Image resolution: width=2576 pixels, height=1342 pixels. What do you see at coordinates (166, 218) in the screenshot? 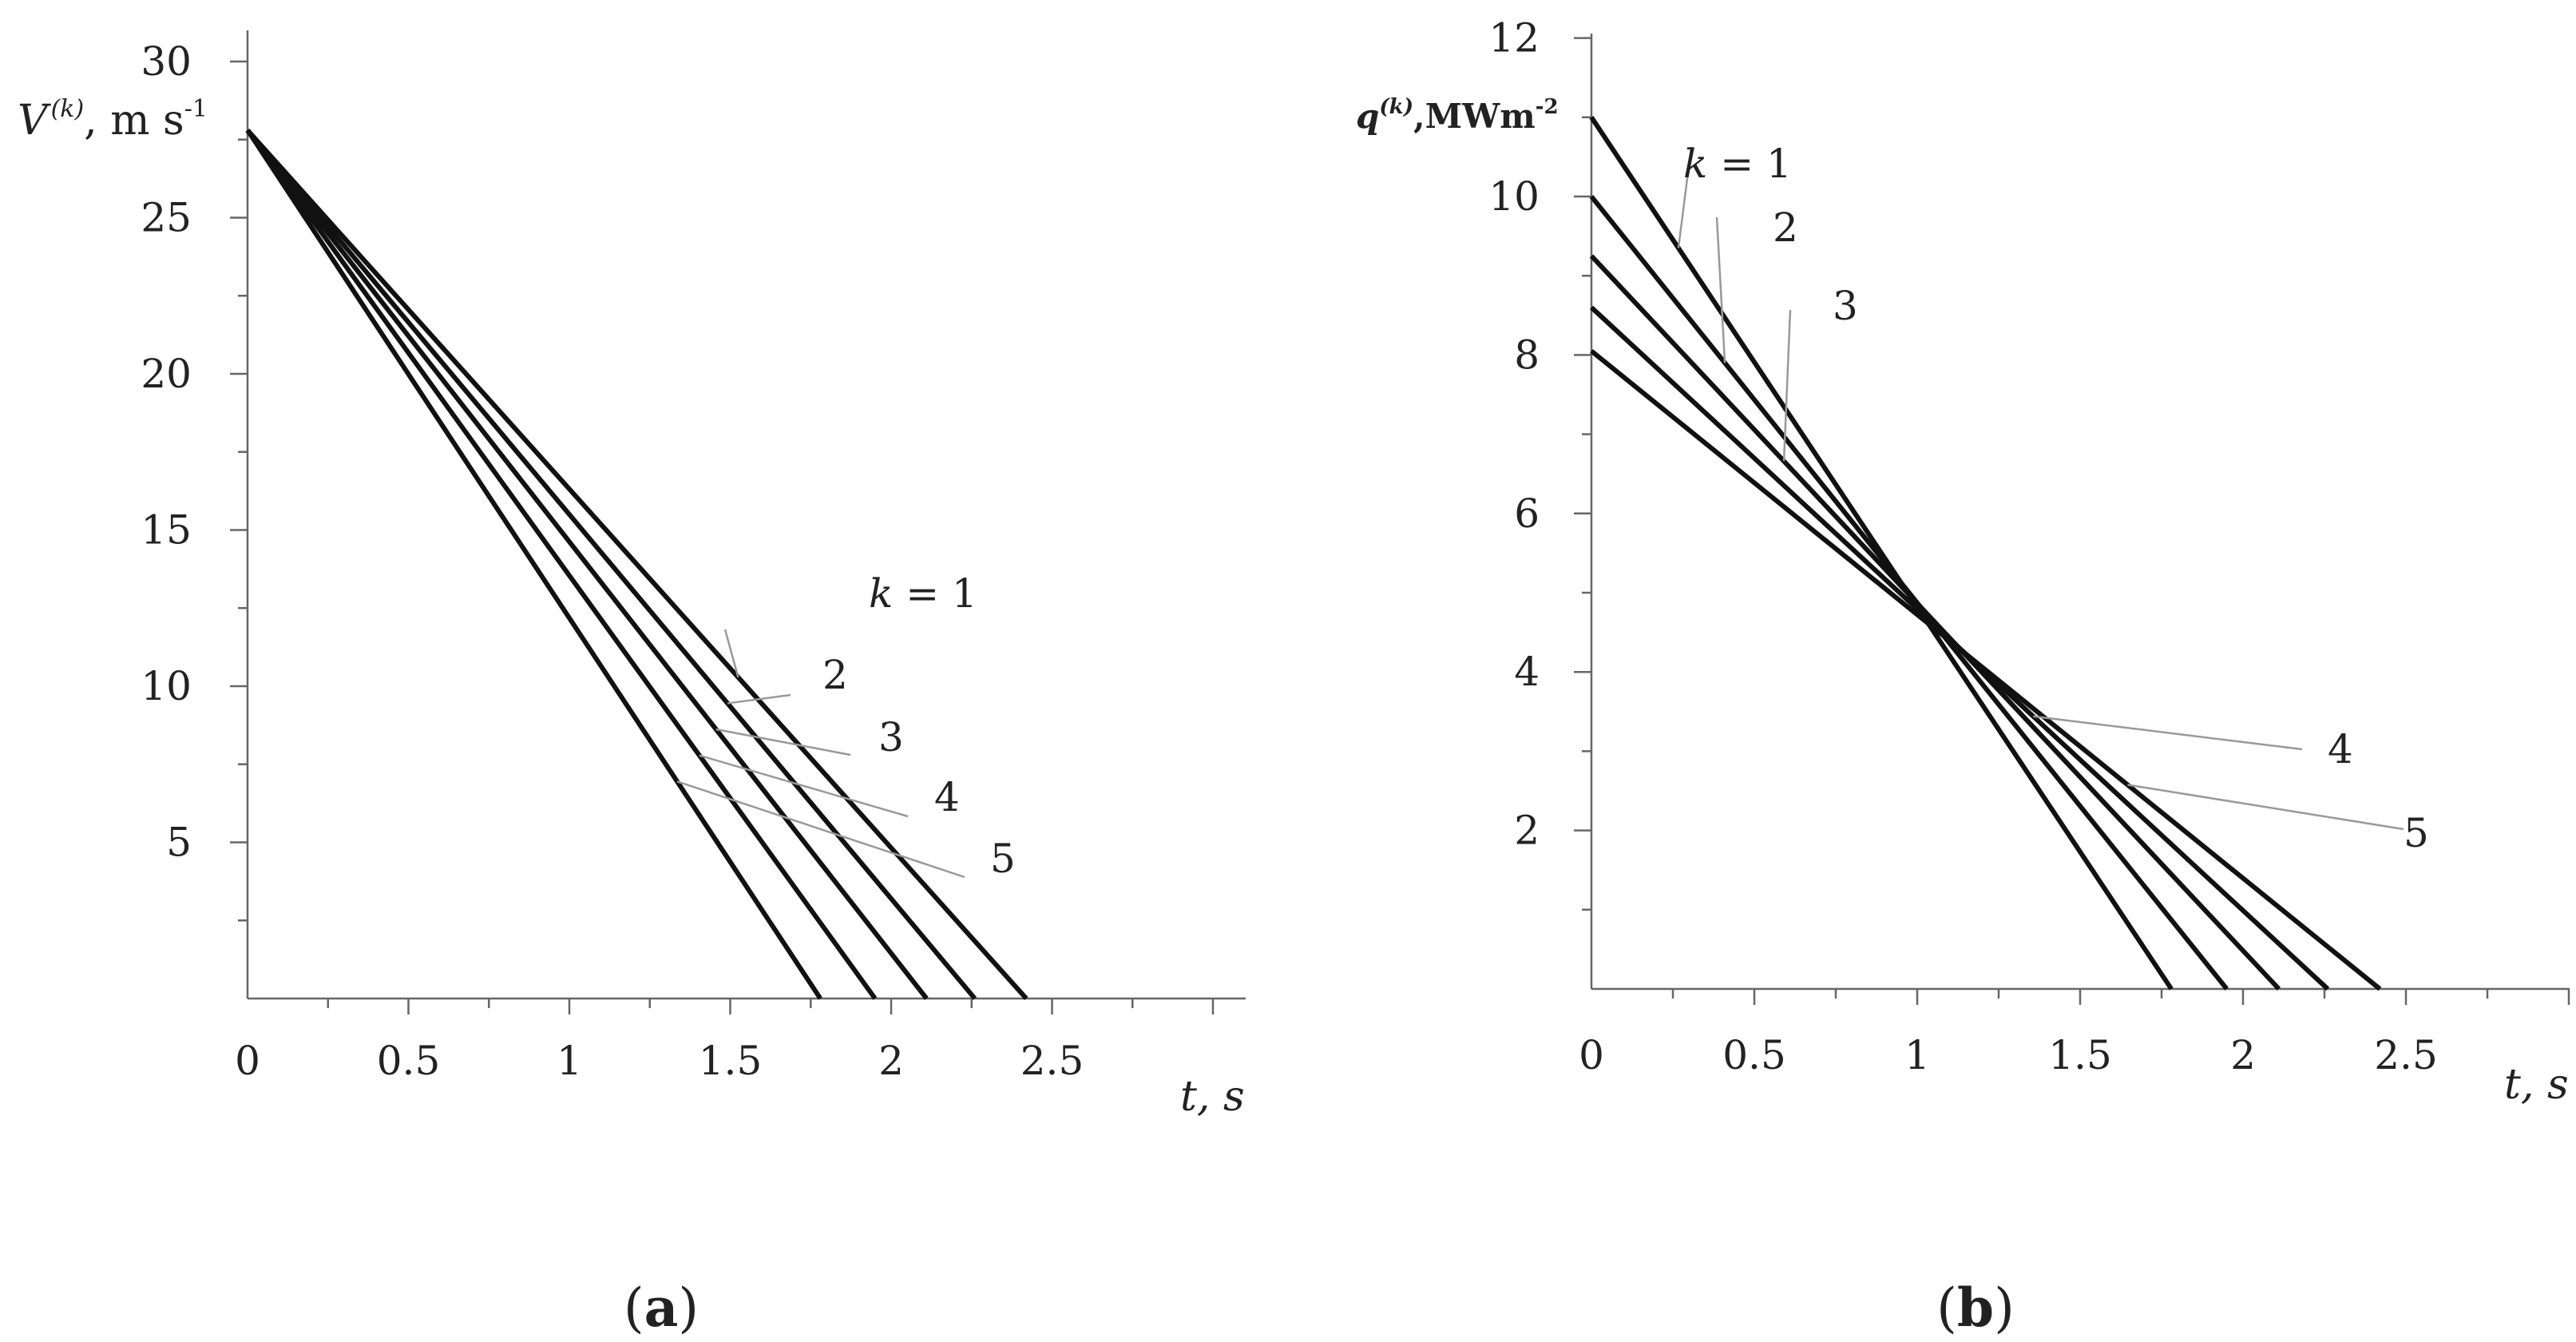
I see `panel-a-y-tick-label: 25` at bounding box center [166, 218].